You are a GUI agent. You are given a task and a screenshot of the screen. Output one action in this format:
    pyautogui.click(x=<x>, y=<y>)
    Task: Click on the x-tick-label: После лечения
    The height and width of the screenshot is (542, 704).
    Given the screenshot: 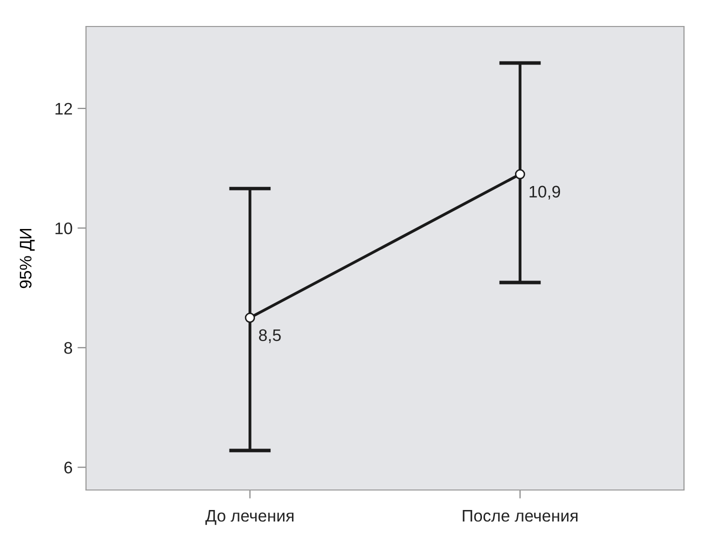 What is the action you would take?
    pyautogui.click(x=520, y=516)
    